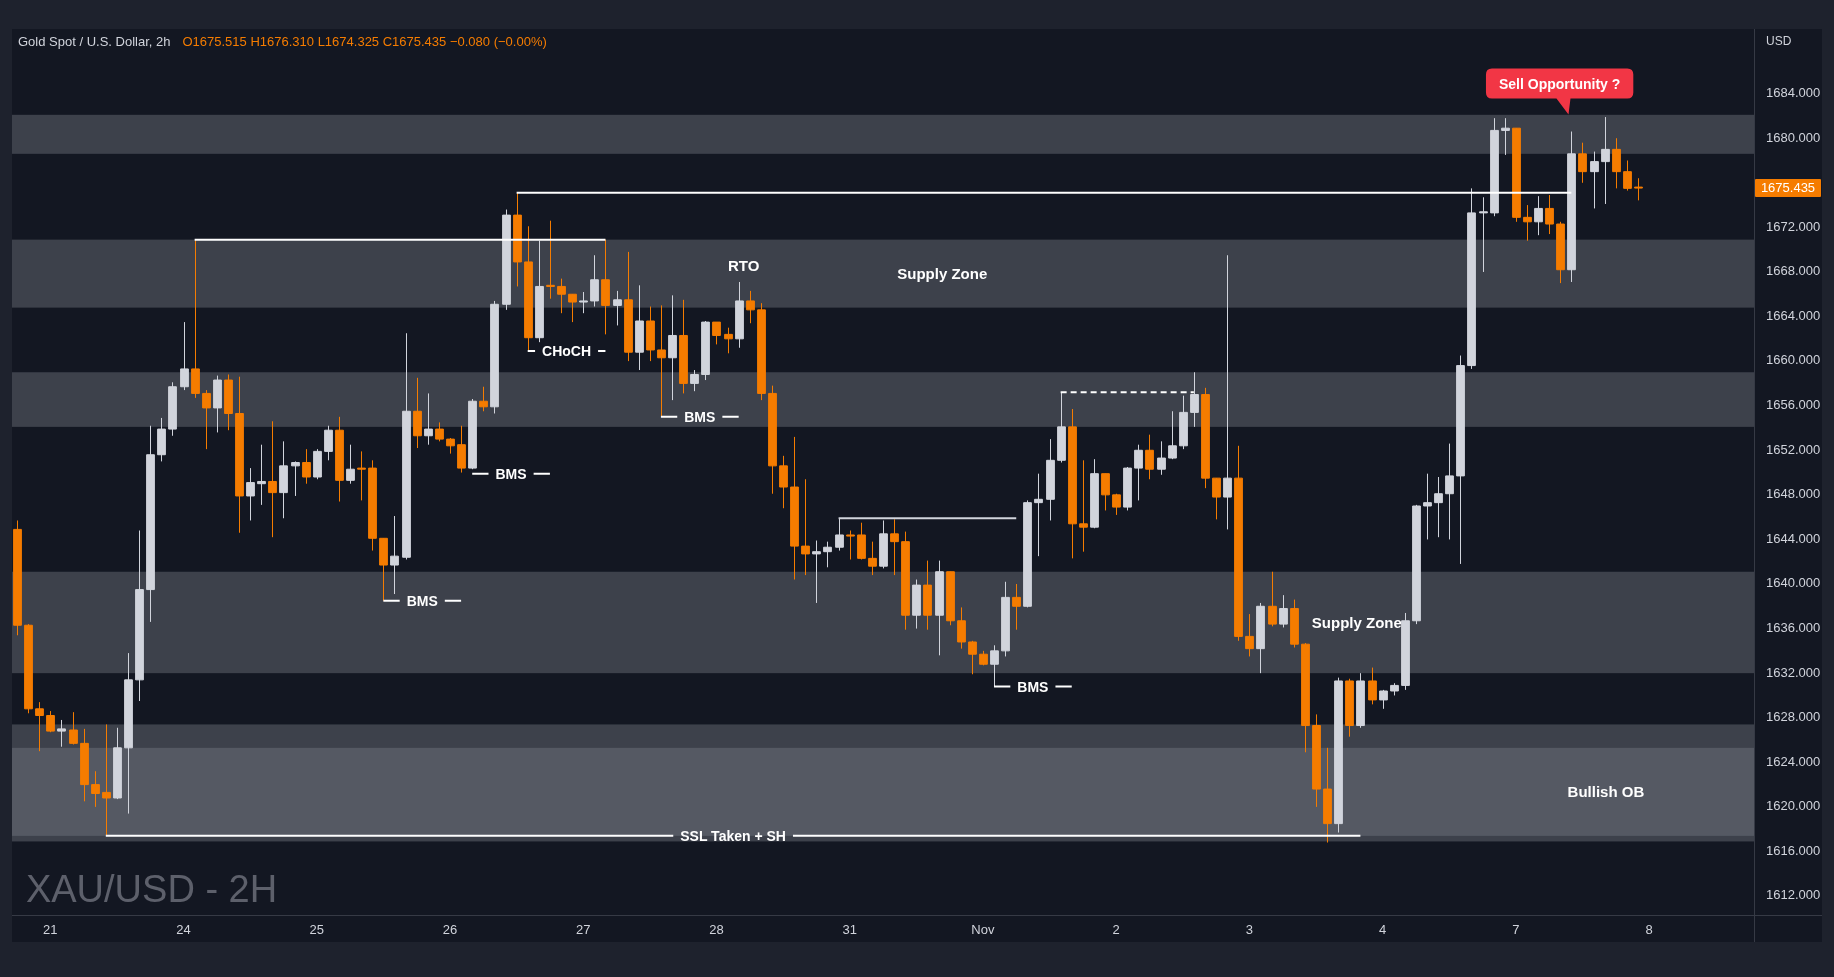  I want to click on y-tick-label: 1680.000, so click(1793, 137).